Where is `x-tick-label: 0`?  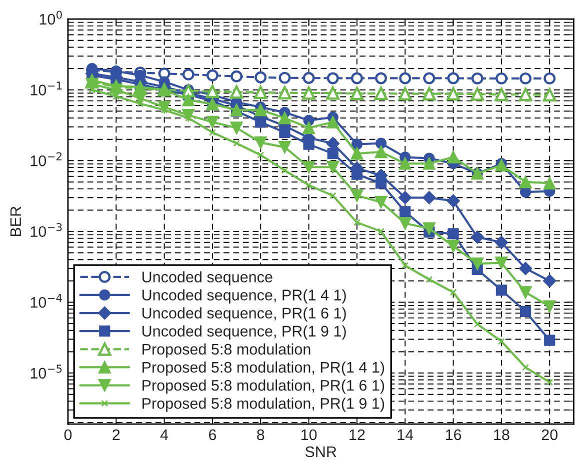 x-tick-label: 0 is located at coordinates (68, 434).